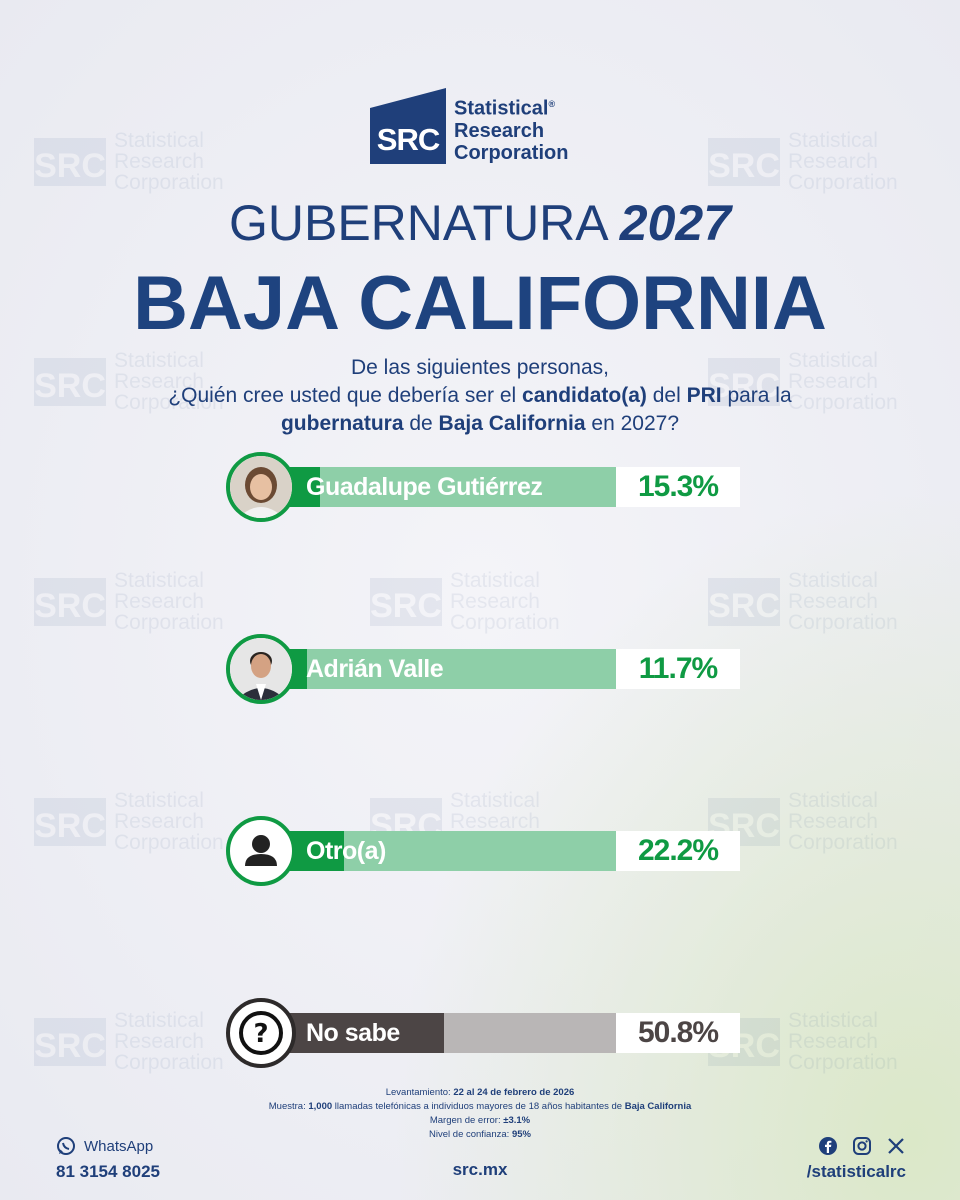 The image size is (960, 1200). What do you see at coordinates (408, 139) in the screenshot?
I see `brand-abbr: SRC` at bounding box center [408, 139].